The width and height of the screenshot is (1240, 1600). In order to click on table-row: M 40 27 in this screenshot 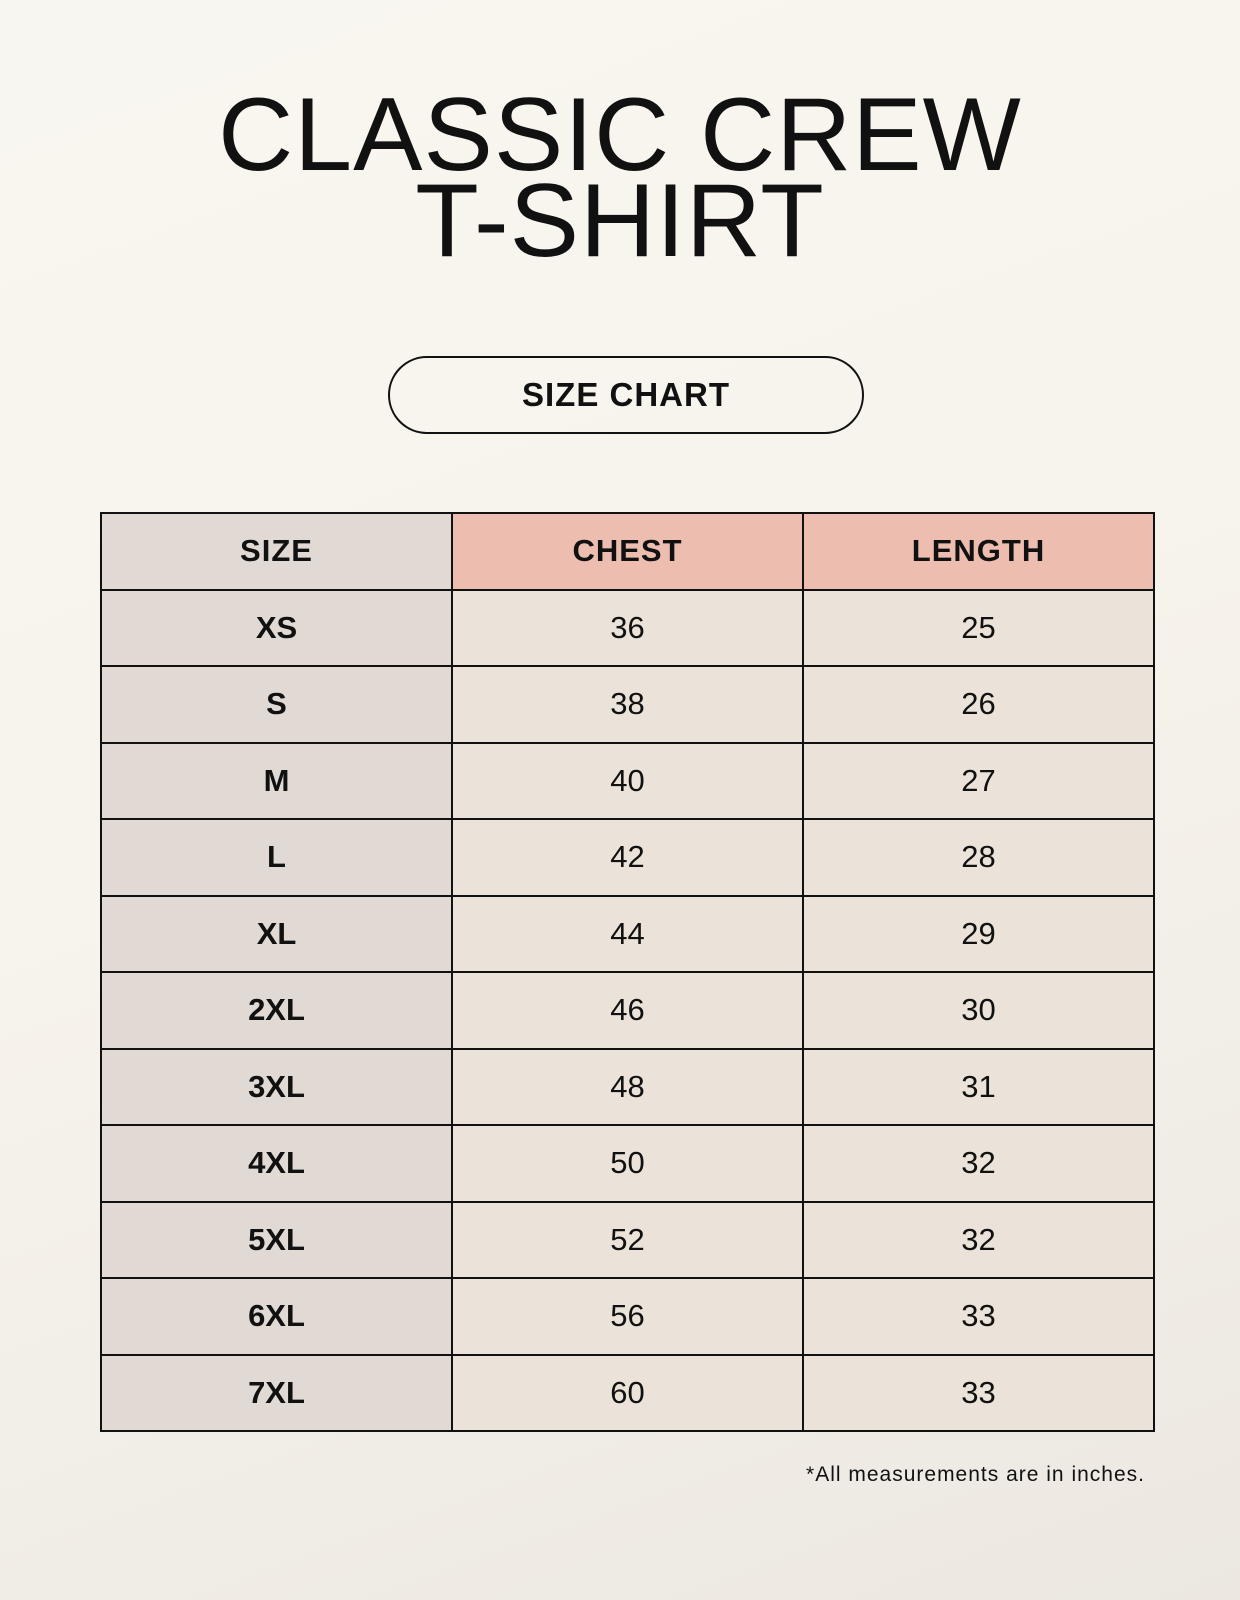, I will do `click(627, 780)`.